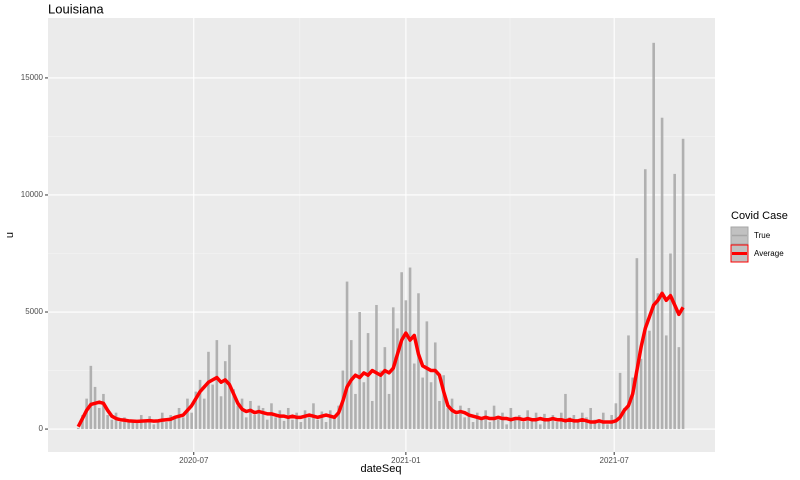  I want to click on x-axis-title: dateSeq, so click(381, 469).